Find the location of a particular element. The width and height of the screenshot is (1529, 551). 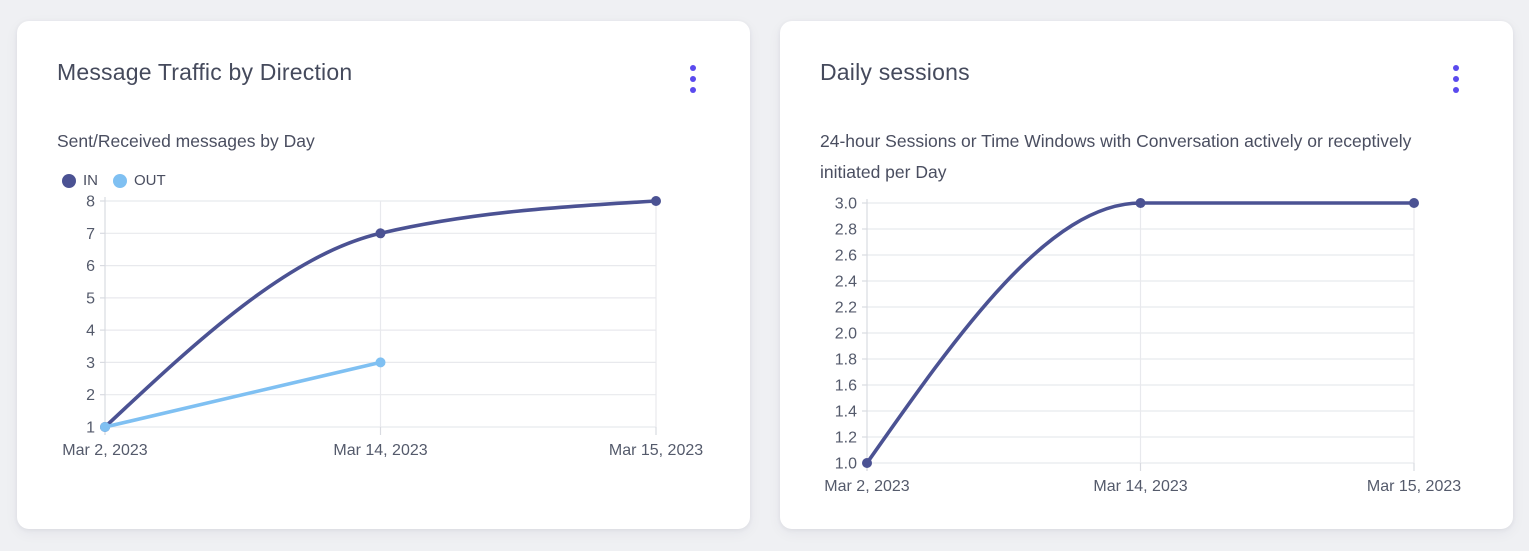

svg-text: 2.4 is located at coordinates (846, 282).